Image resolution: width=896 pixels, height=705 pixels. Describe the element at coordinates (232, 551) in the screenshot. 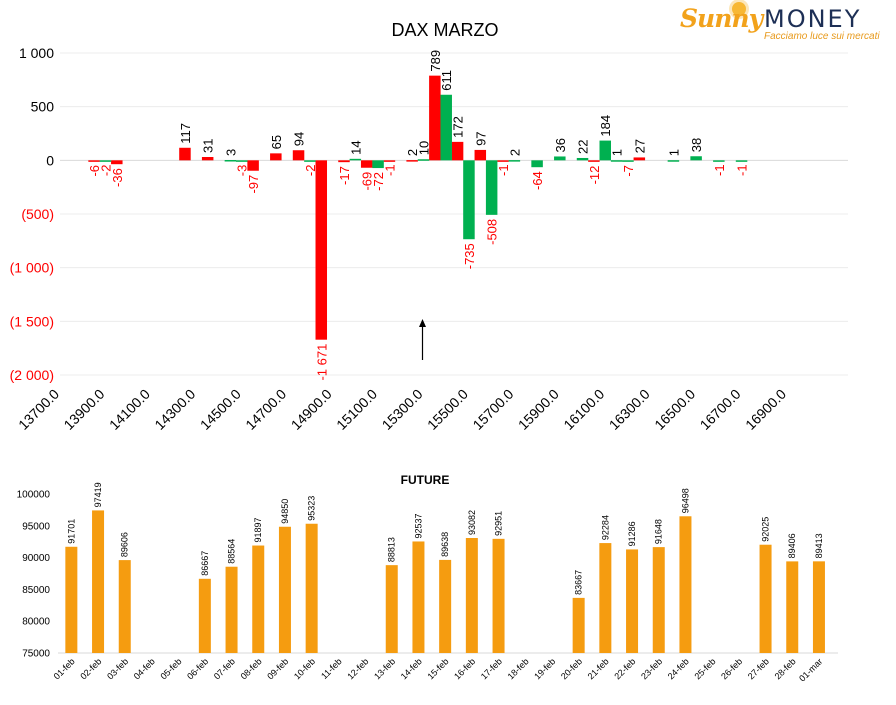

I see `data-label: 88564` at that location.